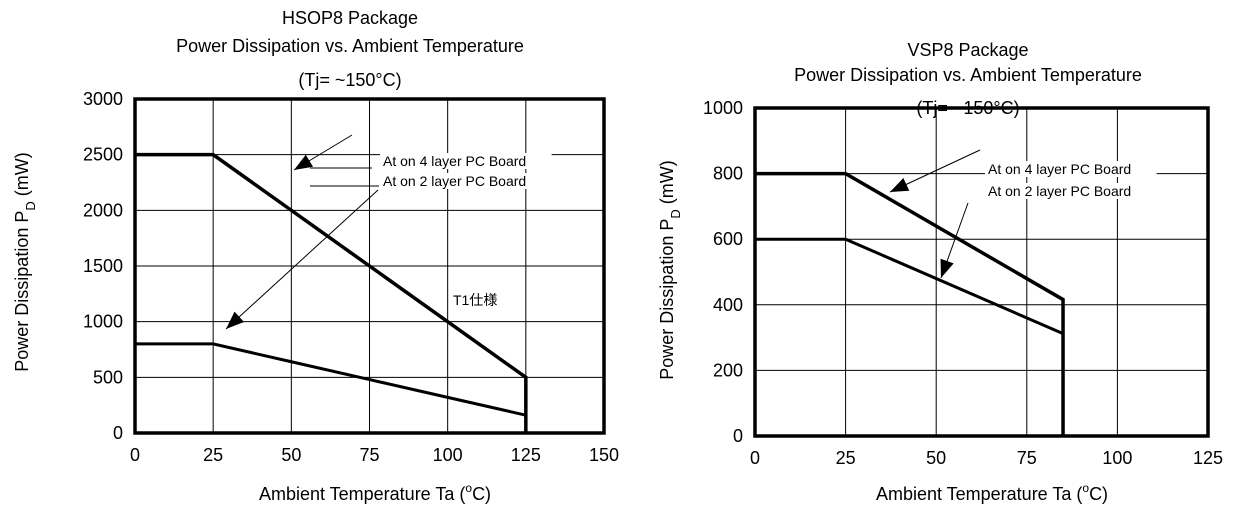 The image size is (1238, 505). I want to click on y-tick-label: 3000, so click(103, 99).